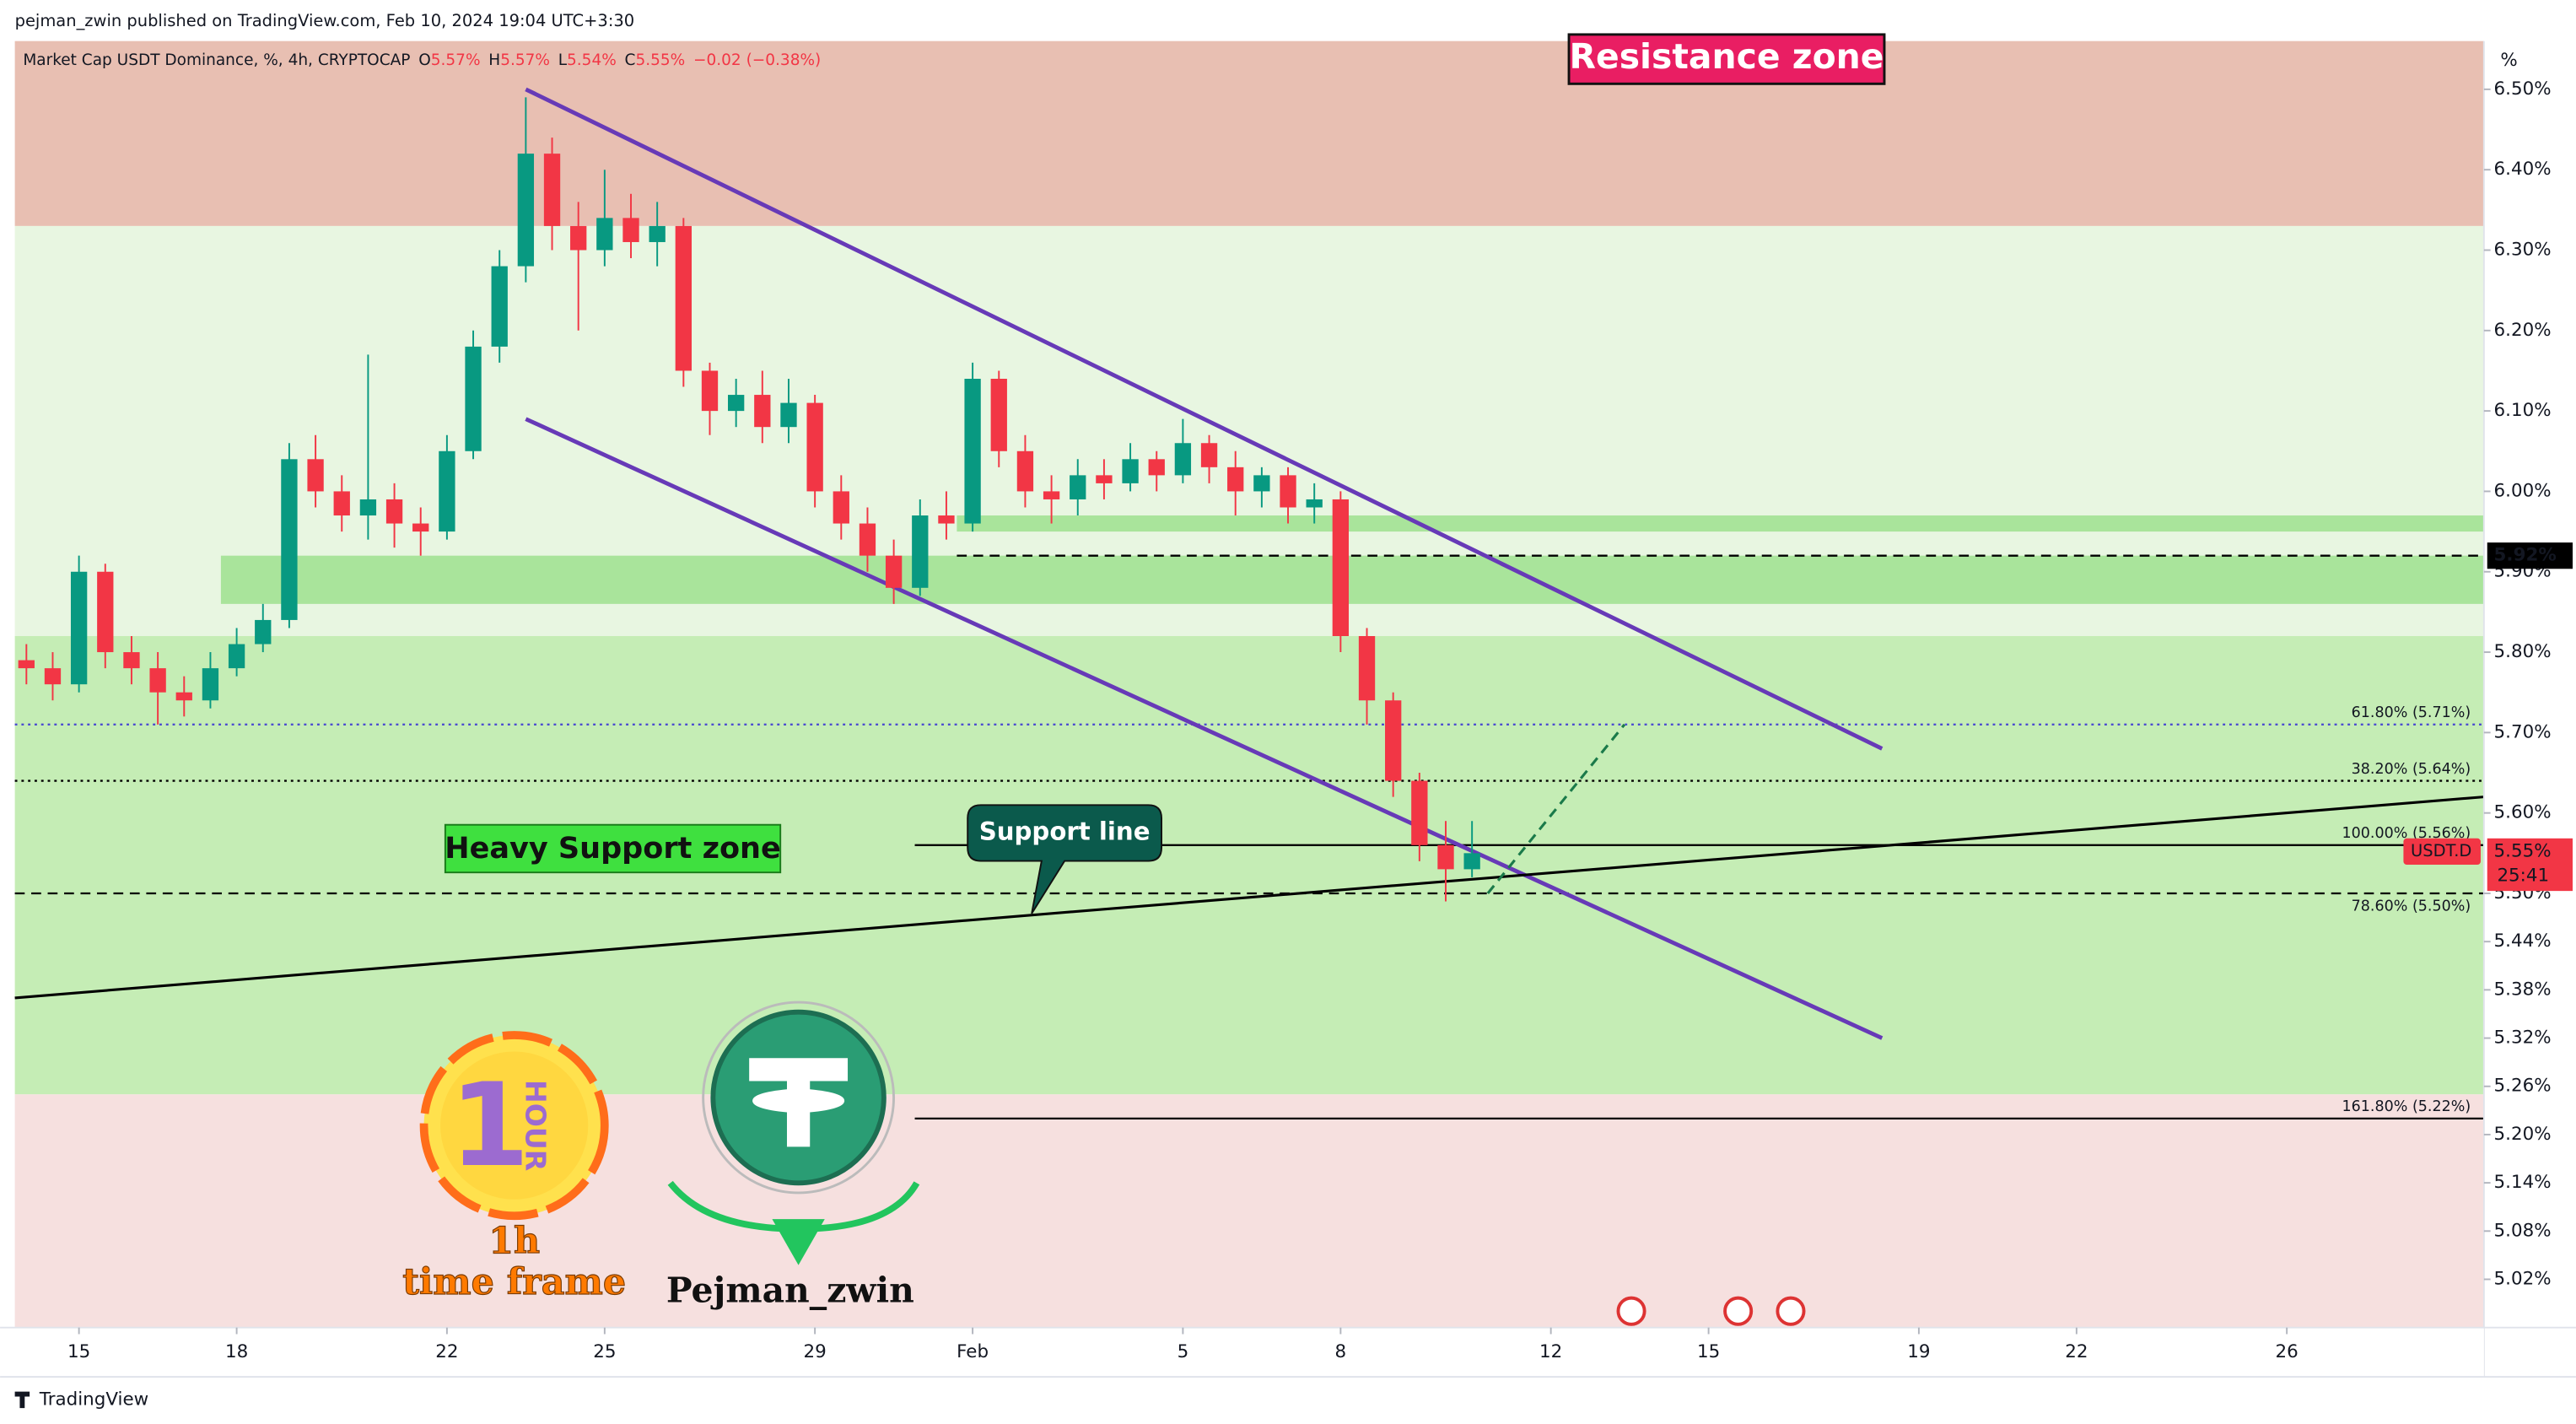 This screenshot has width=2576, height=1424. Describe the element at coordinates (2523, 876) in the screenshot. I see `countdown: 25:41` at that location.